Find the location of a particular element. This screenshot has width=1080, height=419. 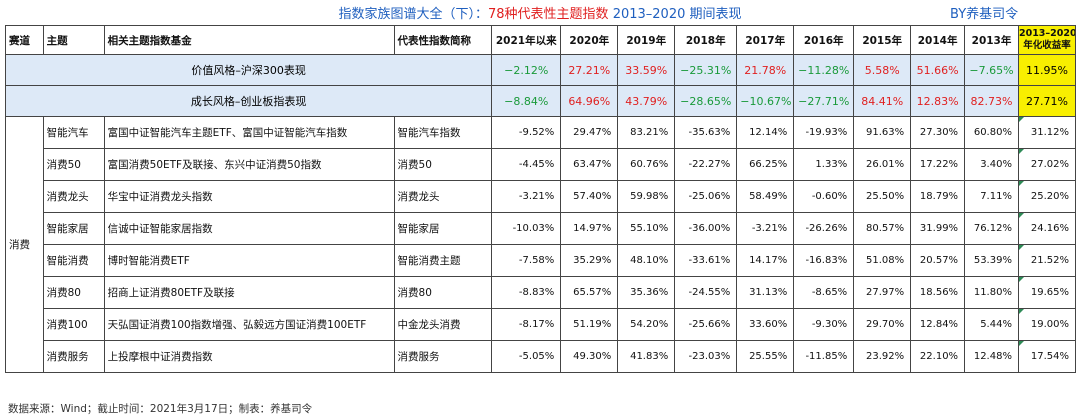

return-cell: -3.21% is located at coordinates (765, 228).